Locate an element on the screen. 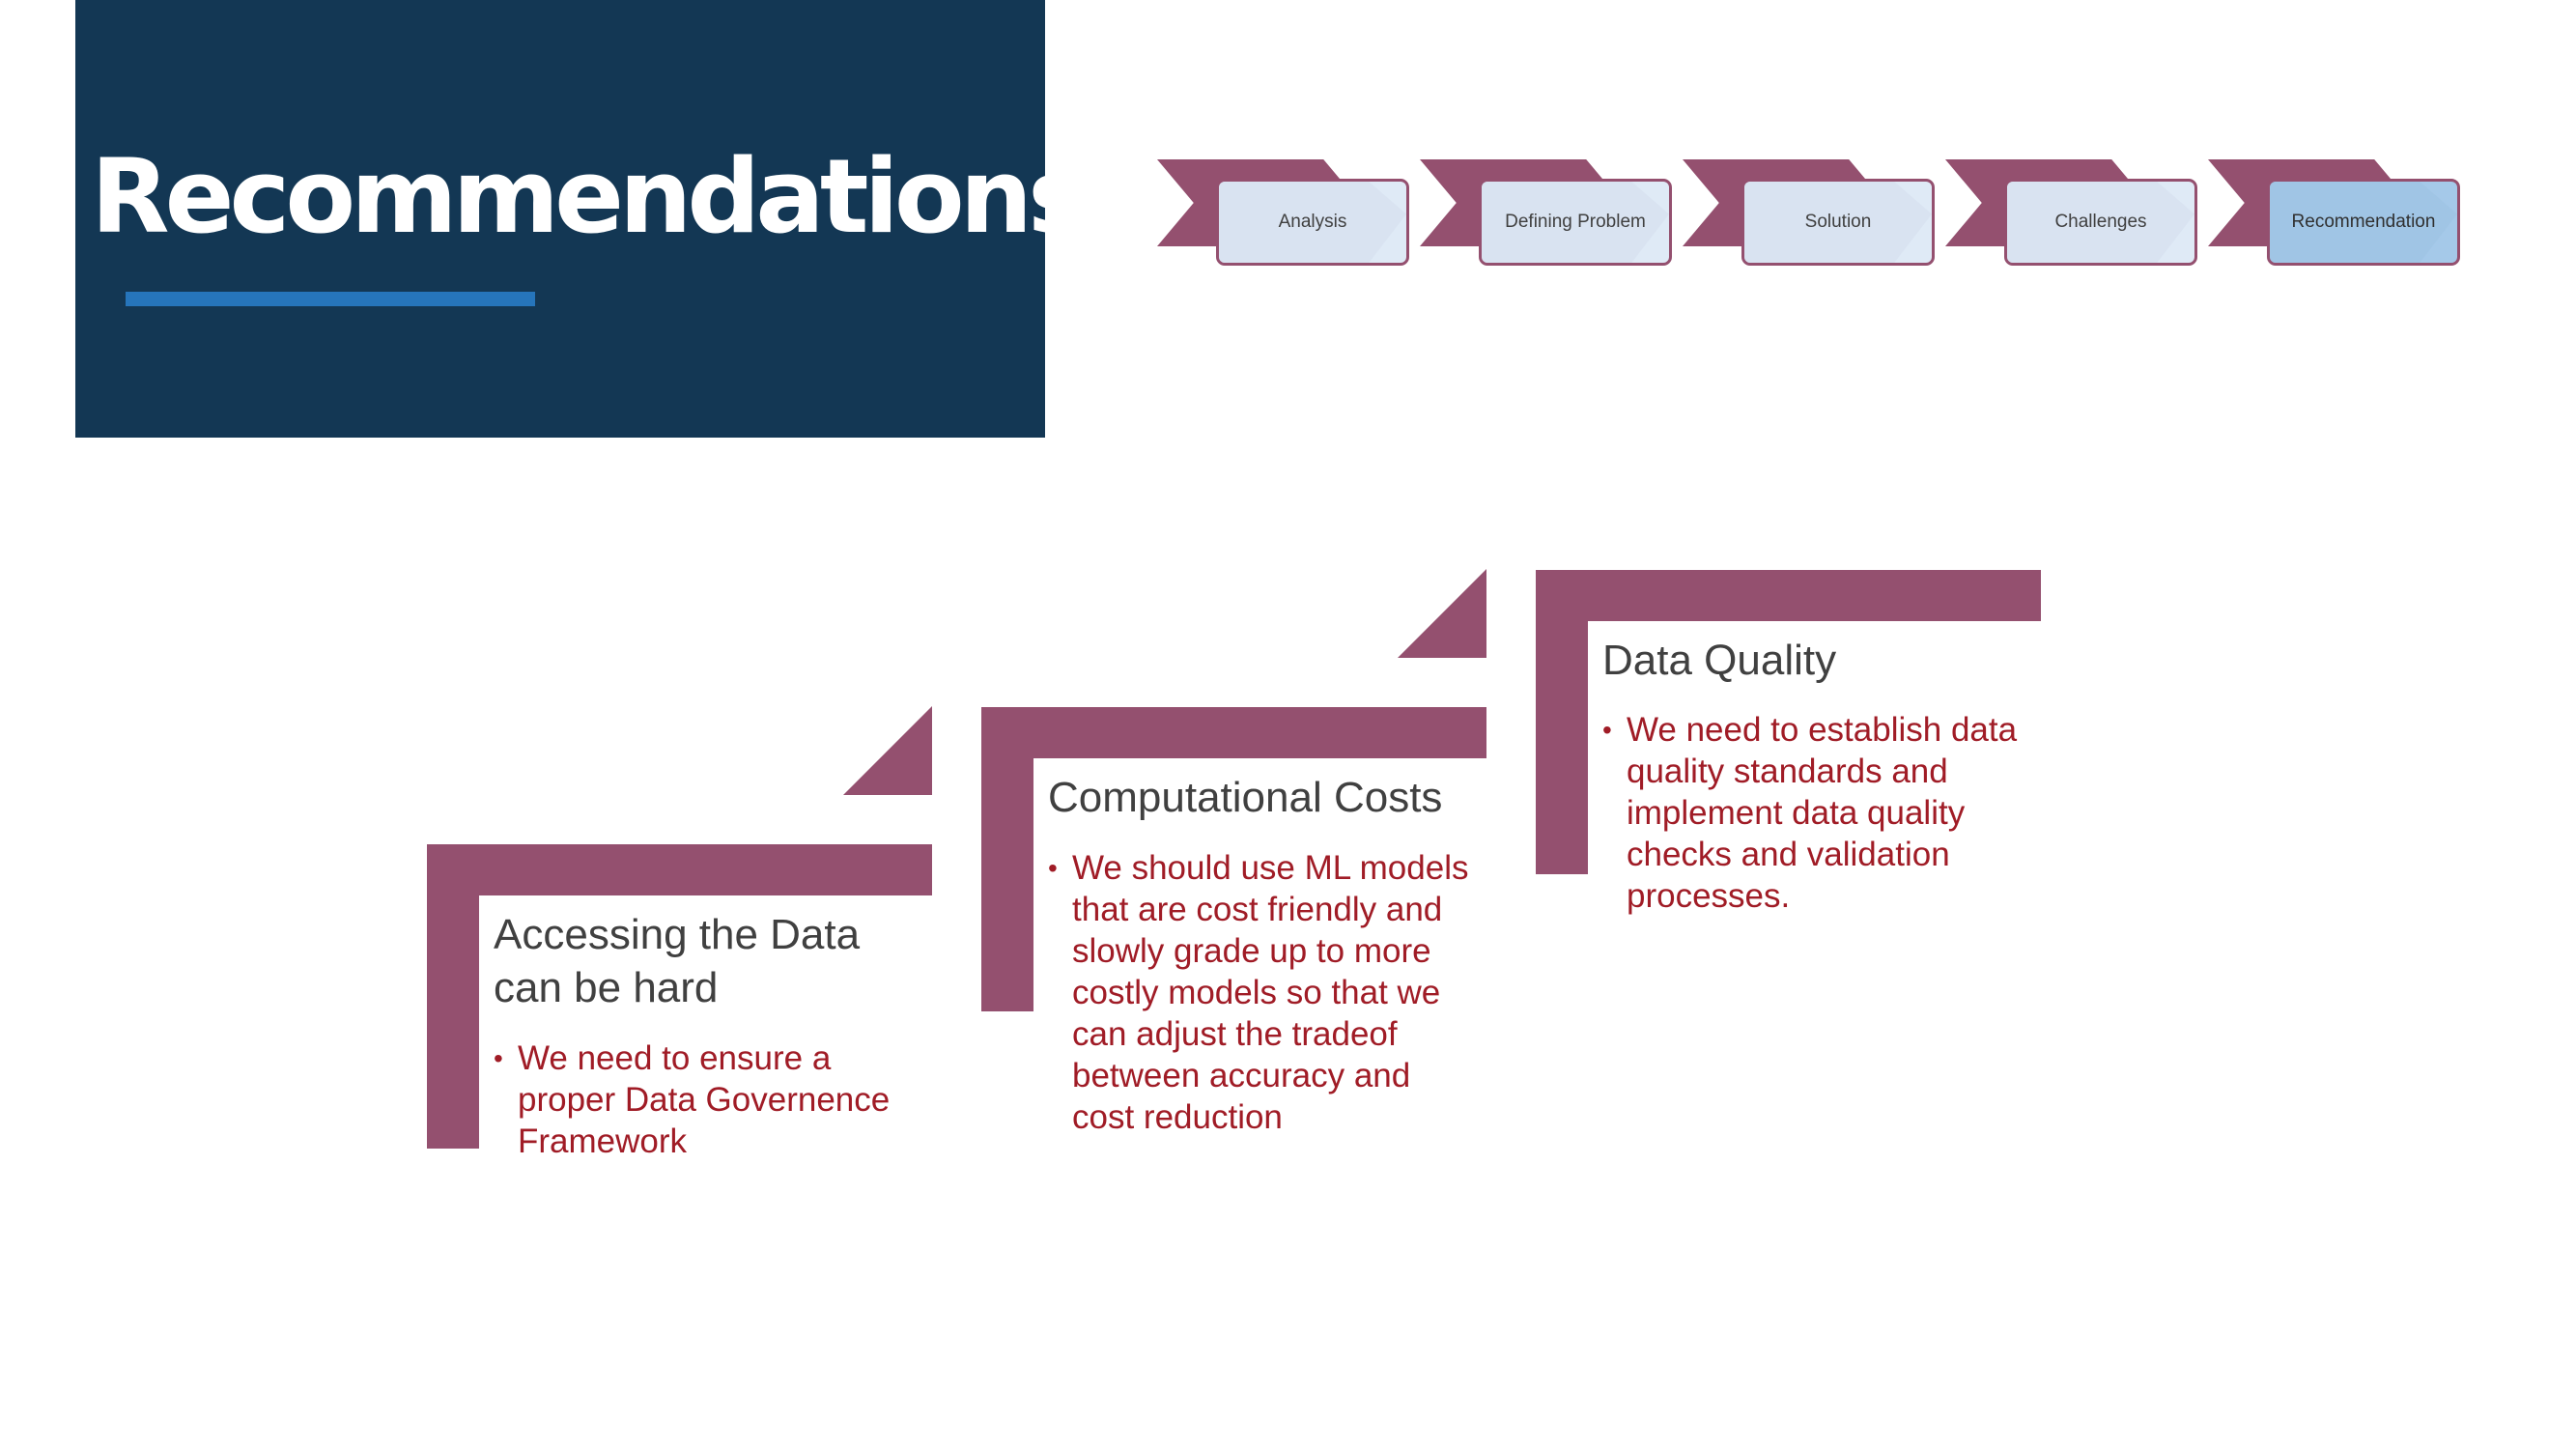 The image size is (2576, 1449). process-step-solution: Solution is located at coordinates (1813, 215).